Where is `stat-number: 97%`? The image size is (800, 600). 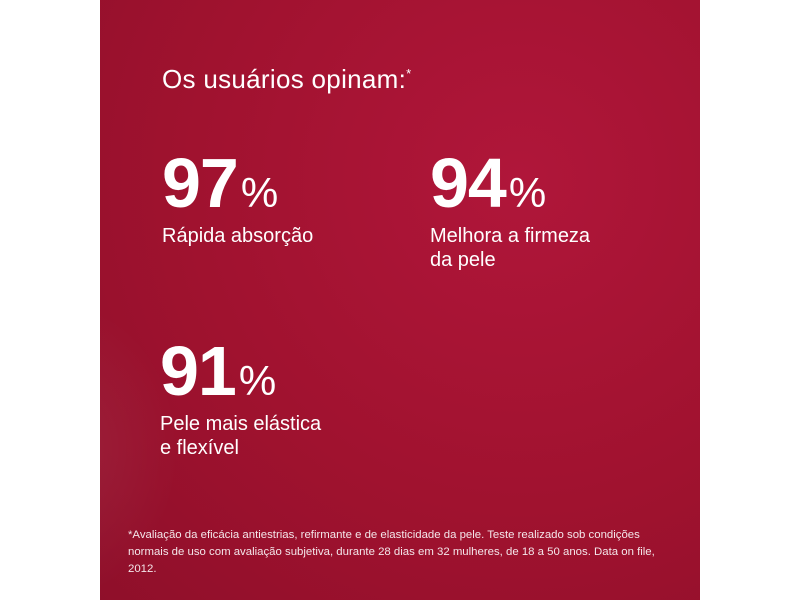
stat-number: 97% is located at coordinates (237, 183).